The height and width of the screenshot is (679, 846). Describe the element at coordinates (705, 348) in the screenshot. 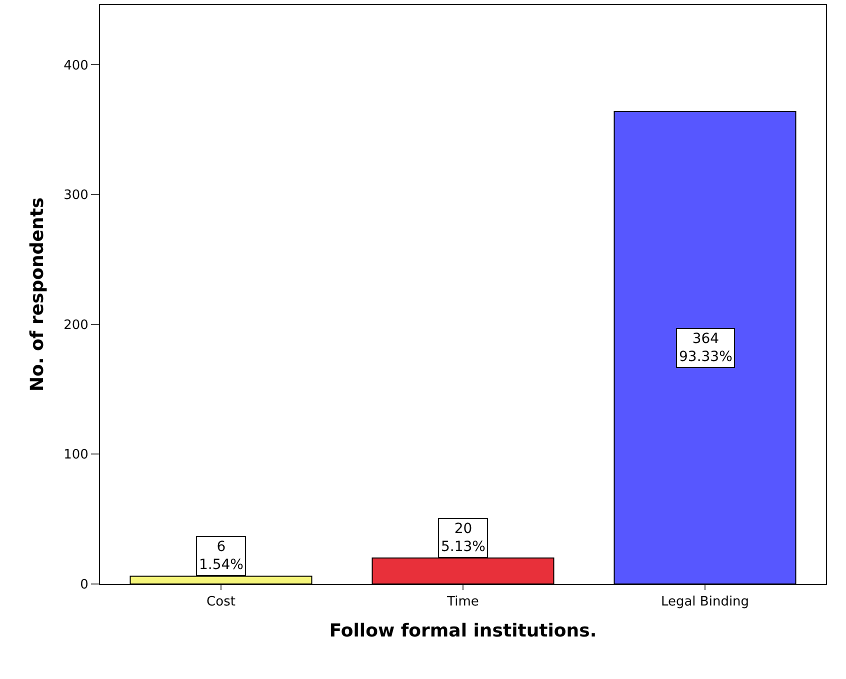

I see `data-label: 364 93.33%` at that location.